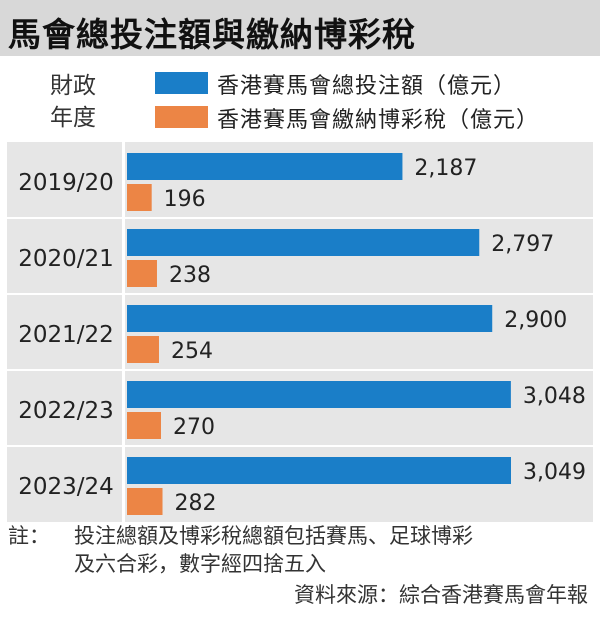  Describe the element at coordinates (196, 503) in the screenshot. I see `data-label-tax: 282` at that location.